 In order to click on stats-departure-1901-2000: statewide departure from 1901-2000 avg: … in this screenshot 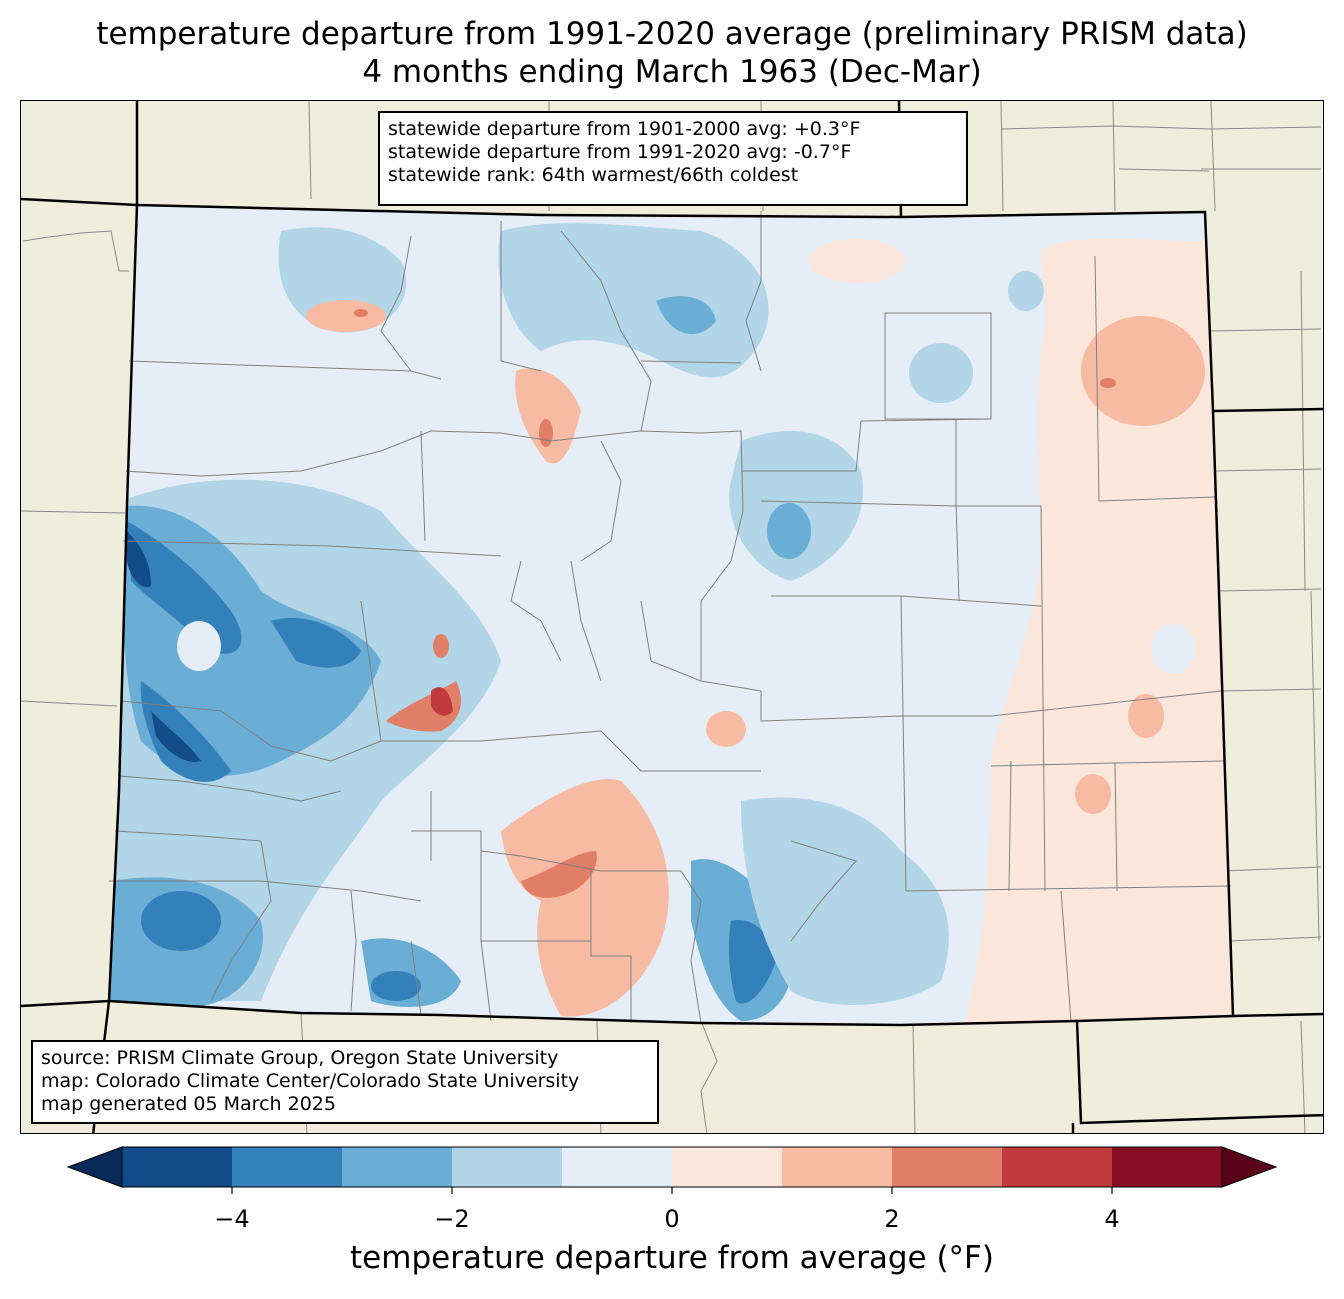, I will do `click(624, 129)`.